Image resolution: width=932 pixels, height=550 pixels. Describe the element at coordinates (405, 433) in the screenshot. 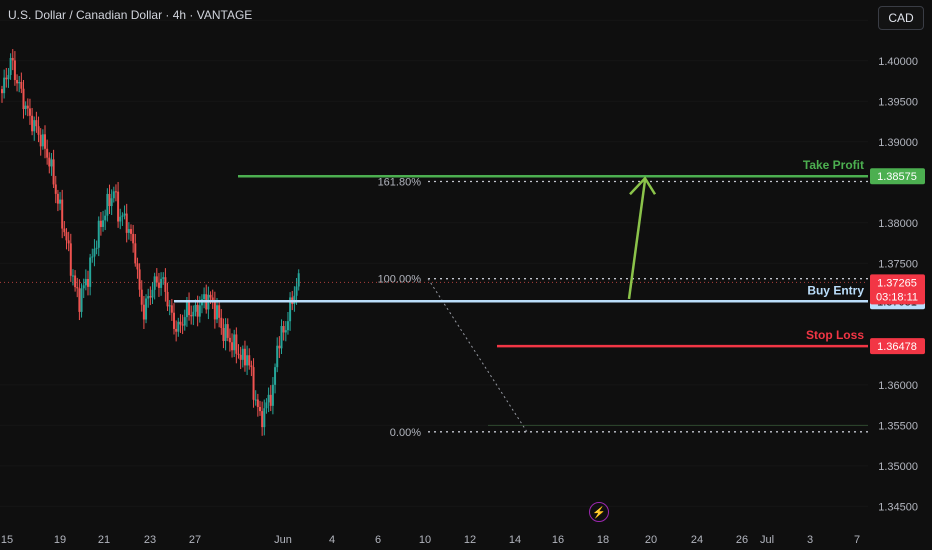

I see `fib-label: 0.00%` at that location.